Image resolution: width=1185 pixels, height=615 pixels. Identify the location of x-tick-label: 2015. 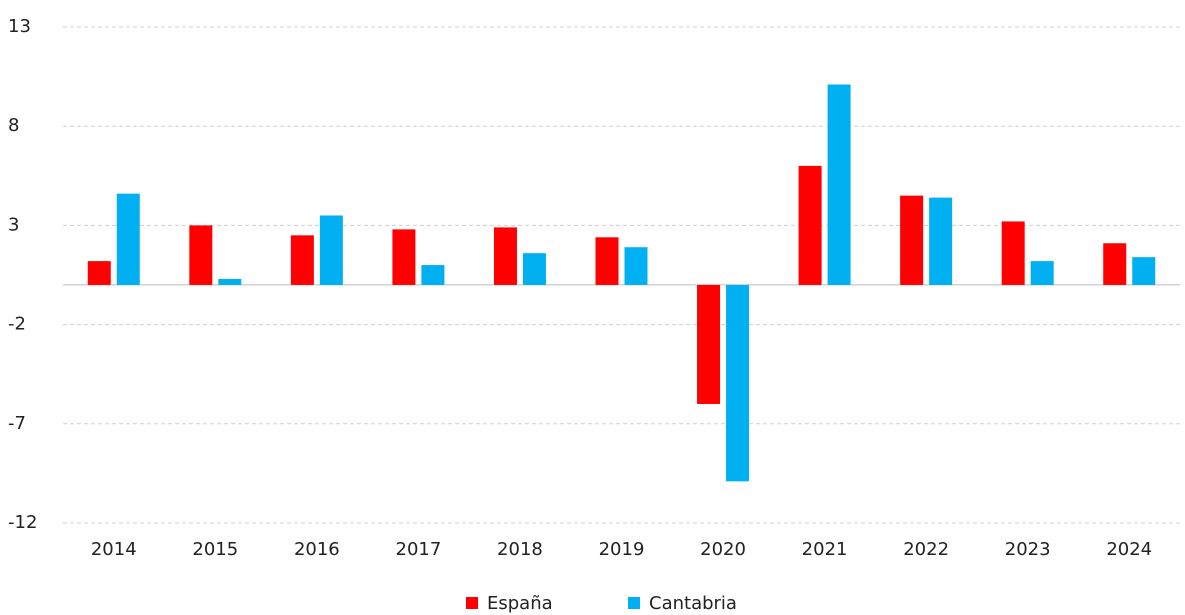
(215, 549).